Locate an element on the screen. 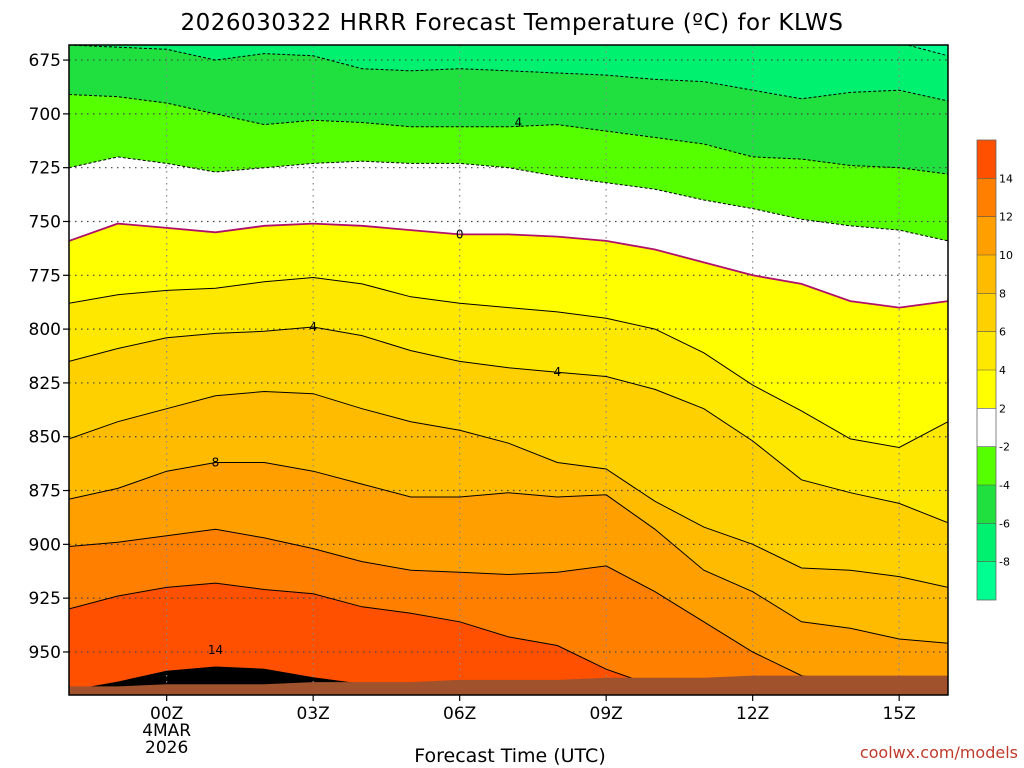 The width and height of the screenshot is (1024, 768). colorbar-tick--8: -8 is located at coordinates (1004, 562).